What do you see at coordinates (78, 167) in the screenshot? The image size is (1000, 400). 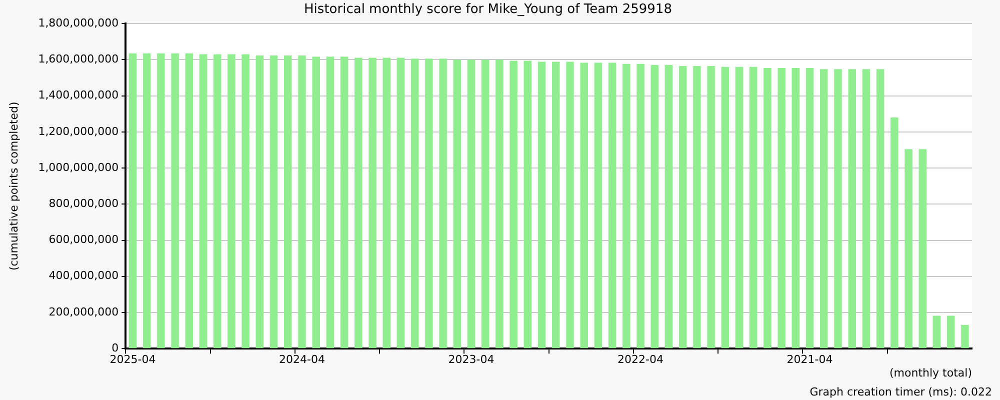 I see `y-tick-label: 1,000,000,000` at bounding box center [78, 167].